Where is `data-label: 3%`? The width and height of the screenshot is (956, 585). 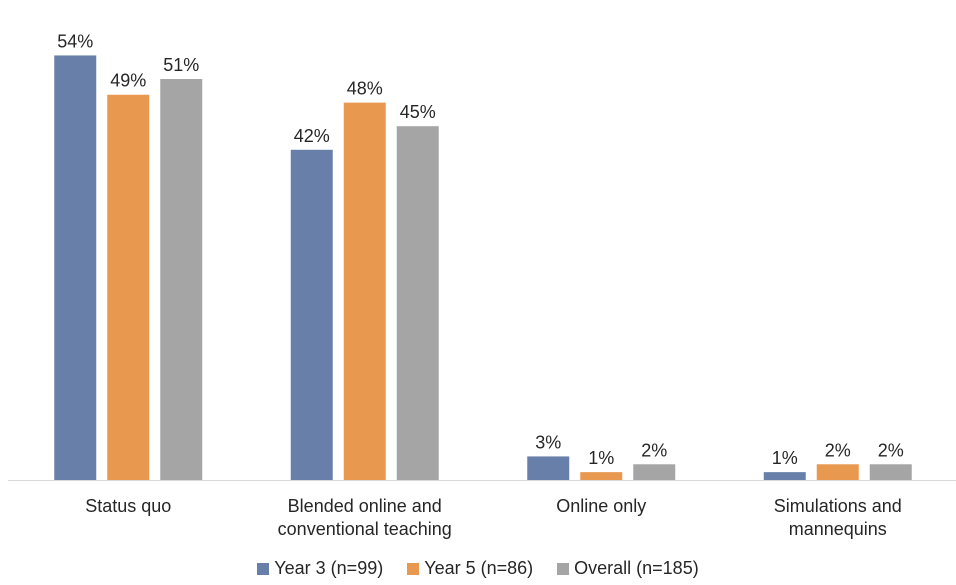 data-label: 3% is located at coordinates (548, 442).